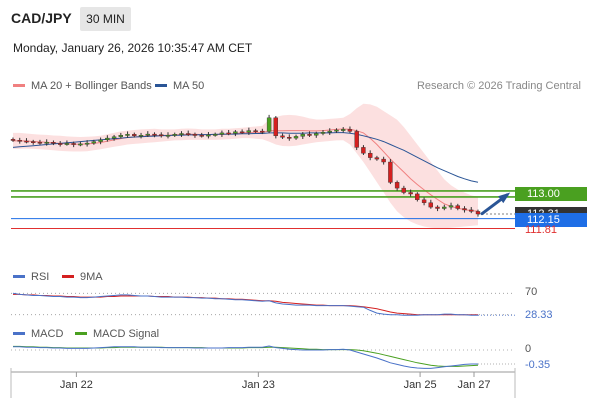 The image size is (590, 400). Describe the element at coordinates (531, 292) in the screenshot. I see `rsi-upper-label: 70` at that location.